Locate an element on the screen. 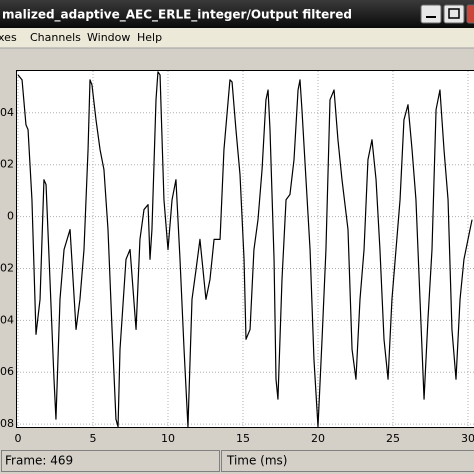 This screenshot has height=474, width=474. maximize-icon is located at coordinates (454, 13).